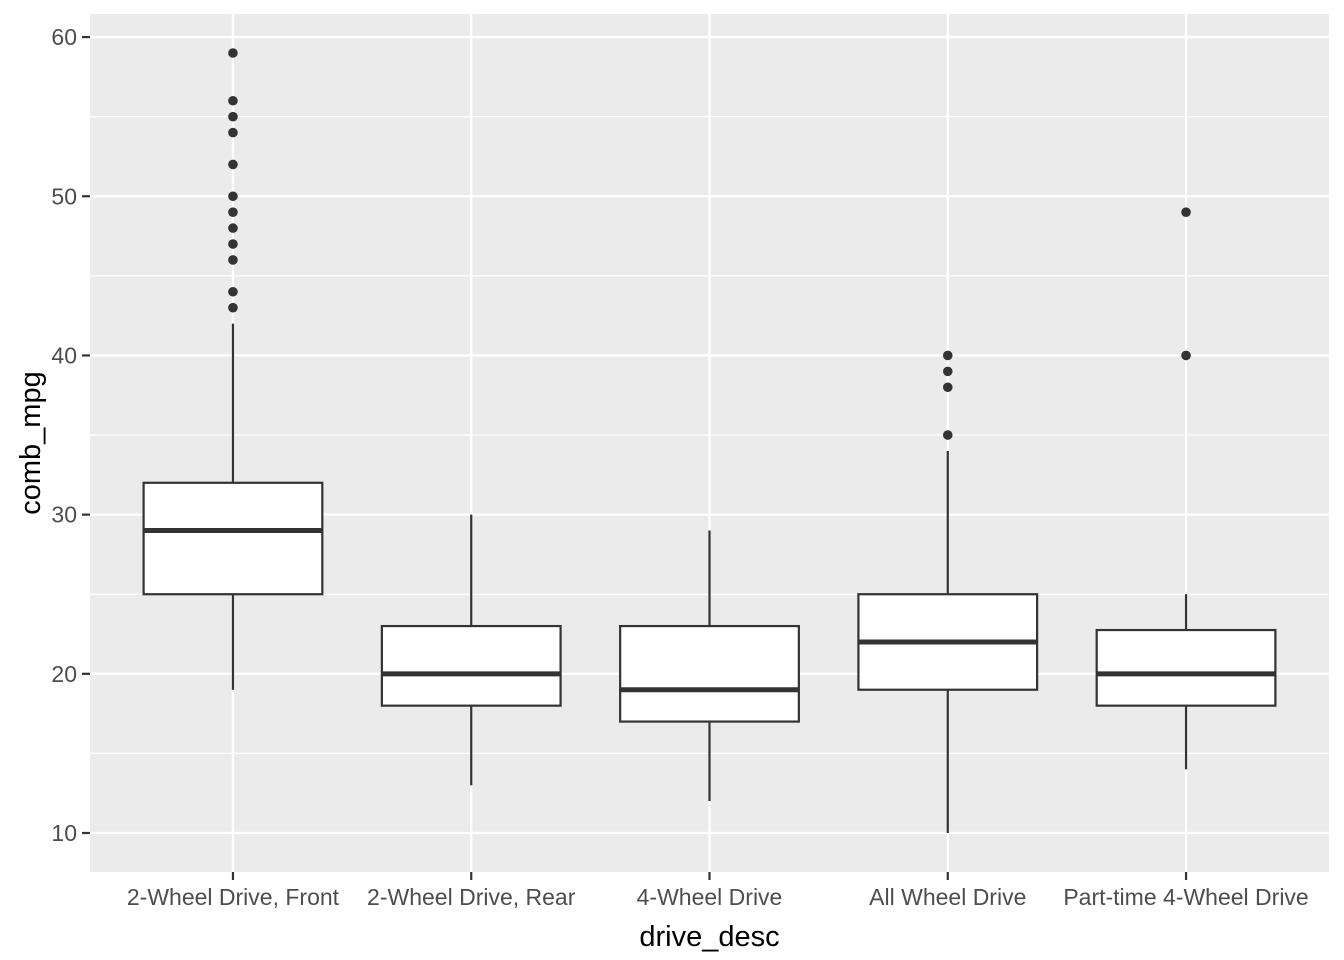  I want to click on y-tick-label: 40, so click(64, 355).